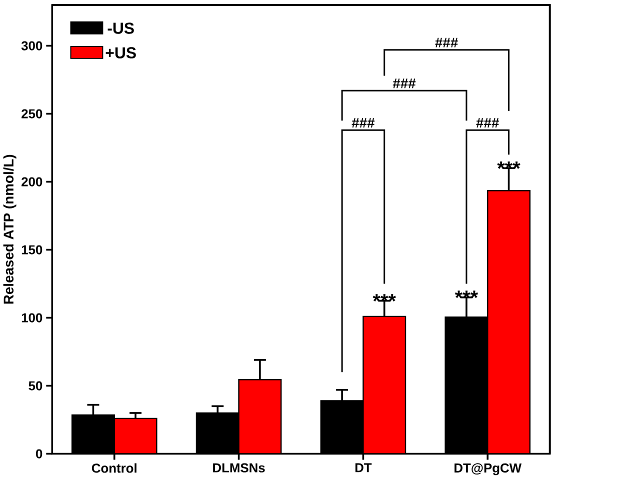  Describe the element at coordinates (121, 28) in the screenshot. I see `legend-label: -US` at that location.